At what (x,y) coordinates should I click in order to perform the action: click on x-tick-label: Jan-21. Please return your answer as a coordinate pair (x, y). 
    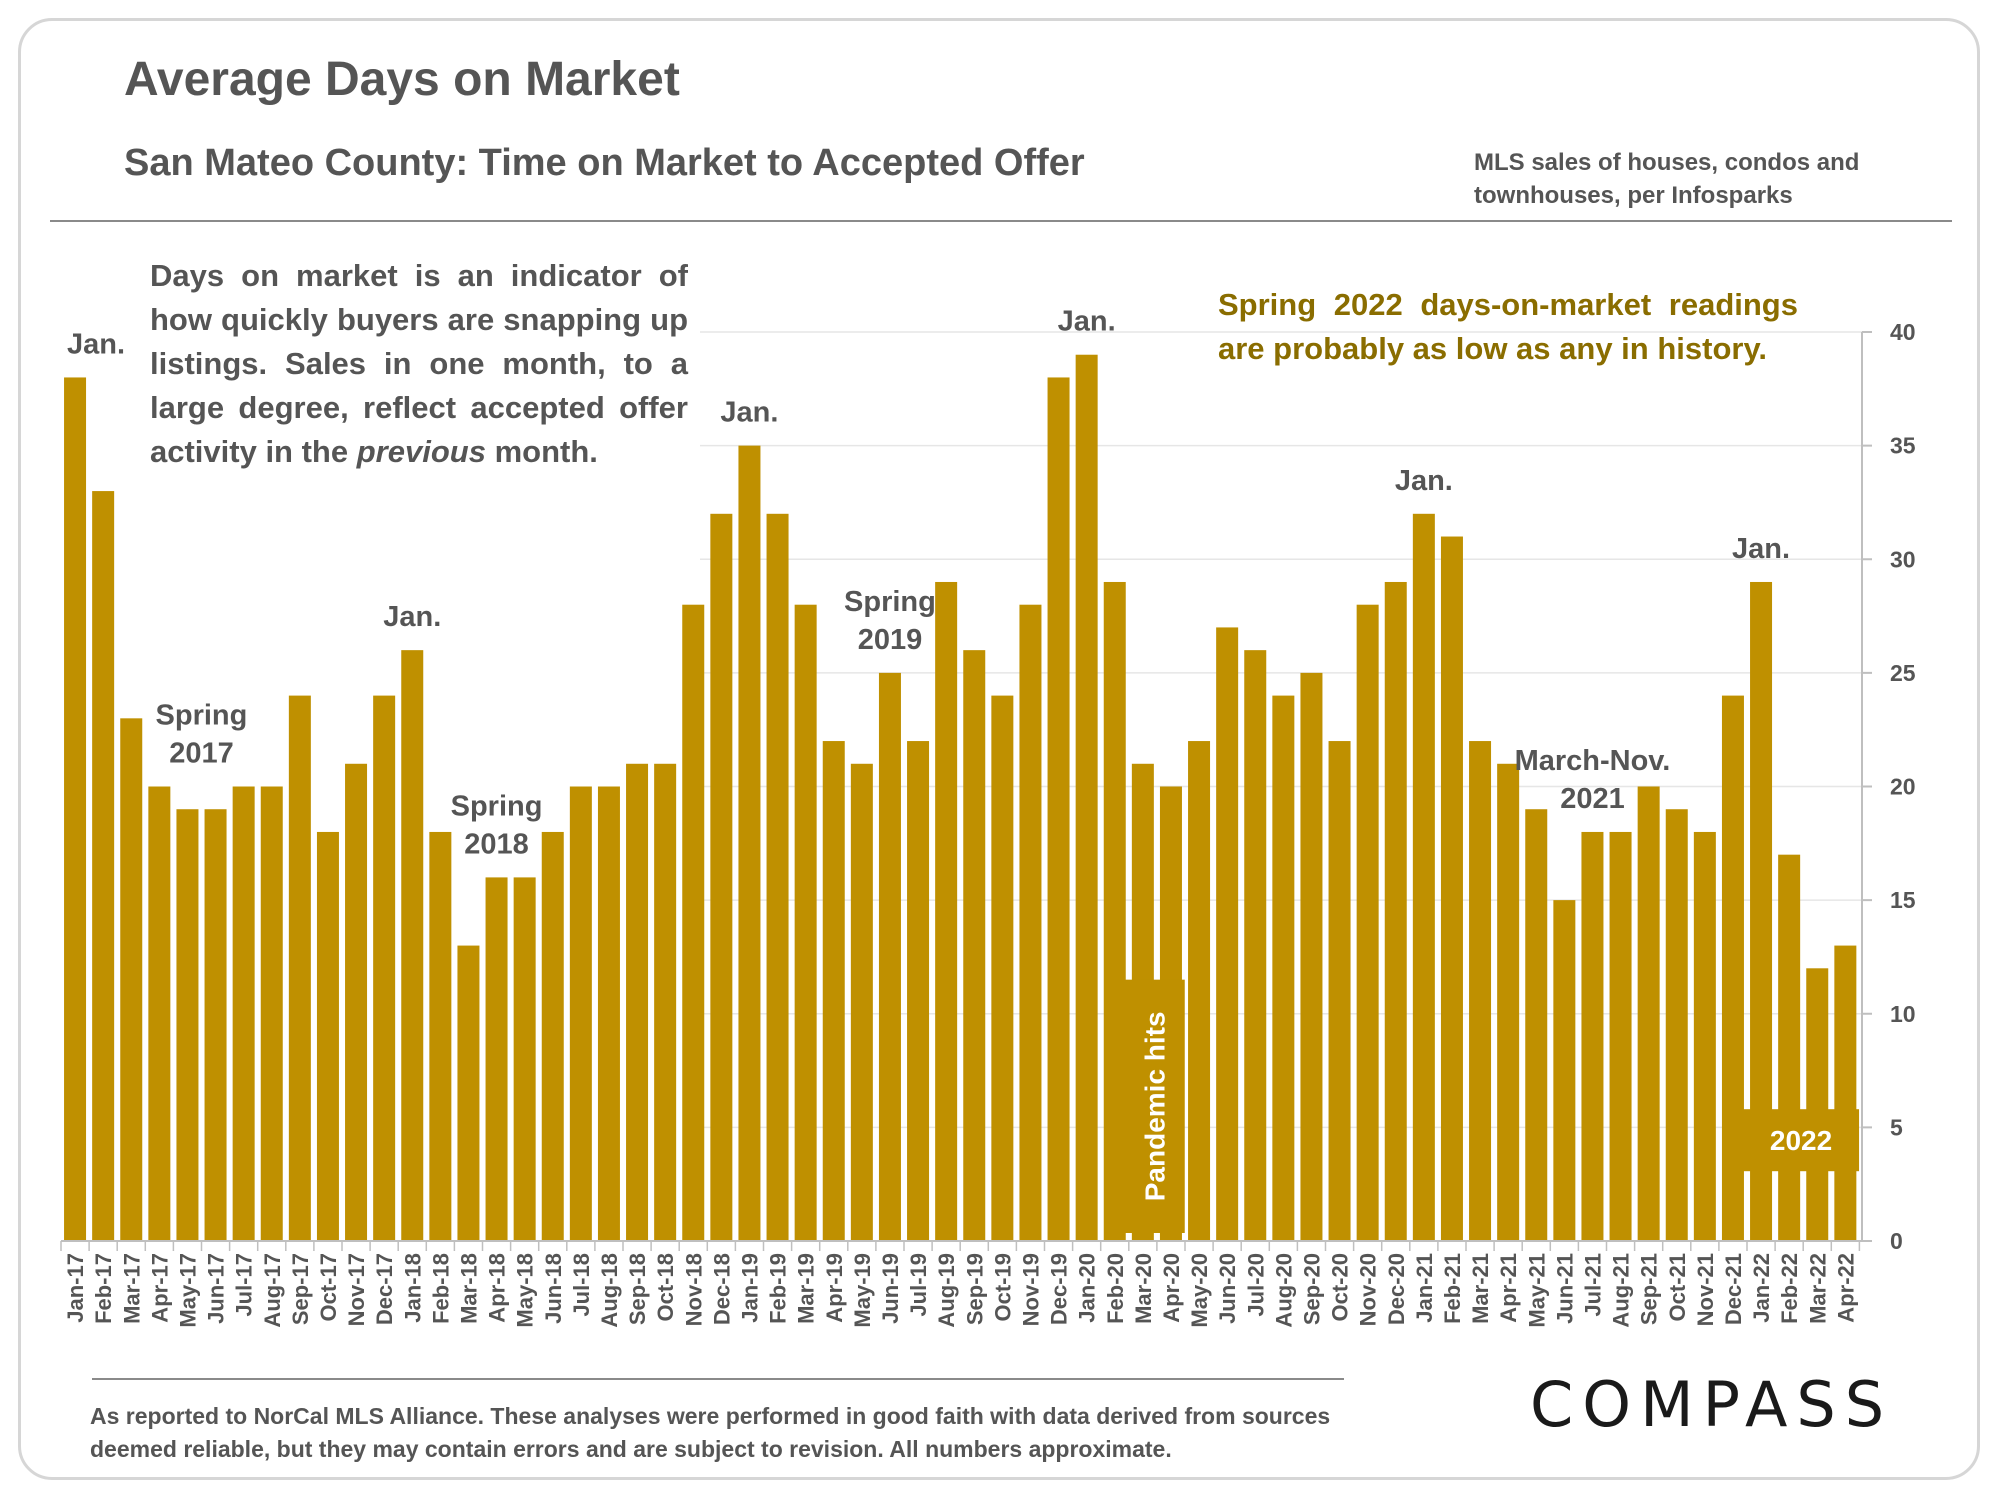
    Looking at the image, I should click on (1424, 1288).